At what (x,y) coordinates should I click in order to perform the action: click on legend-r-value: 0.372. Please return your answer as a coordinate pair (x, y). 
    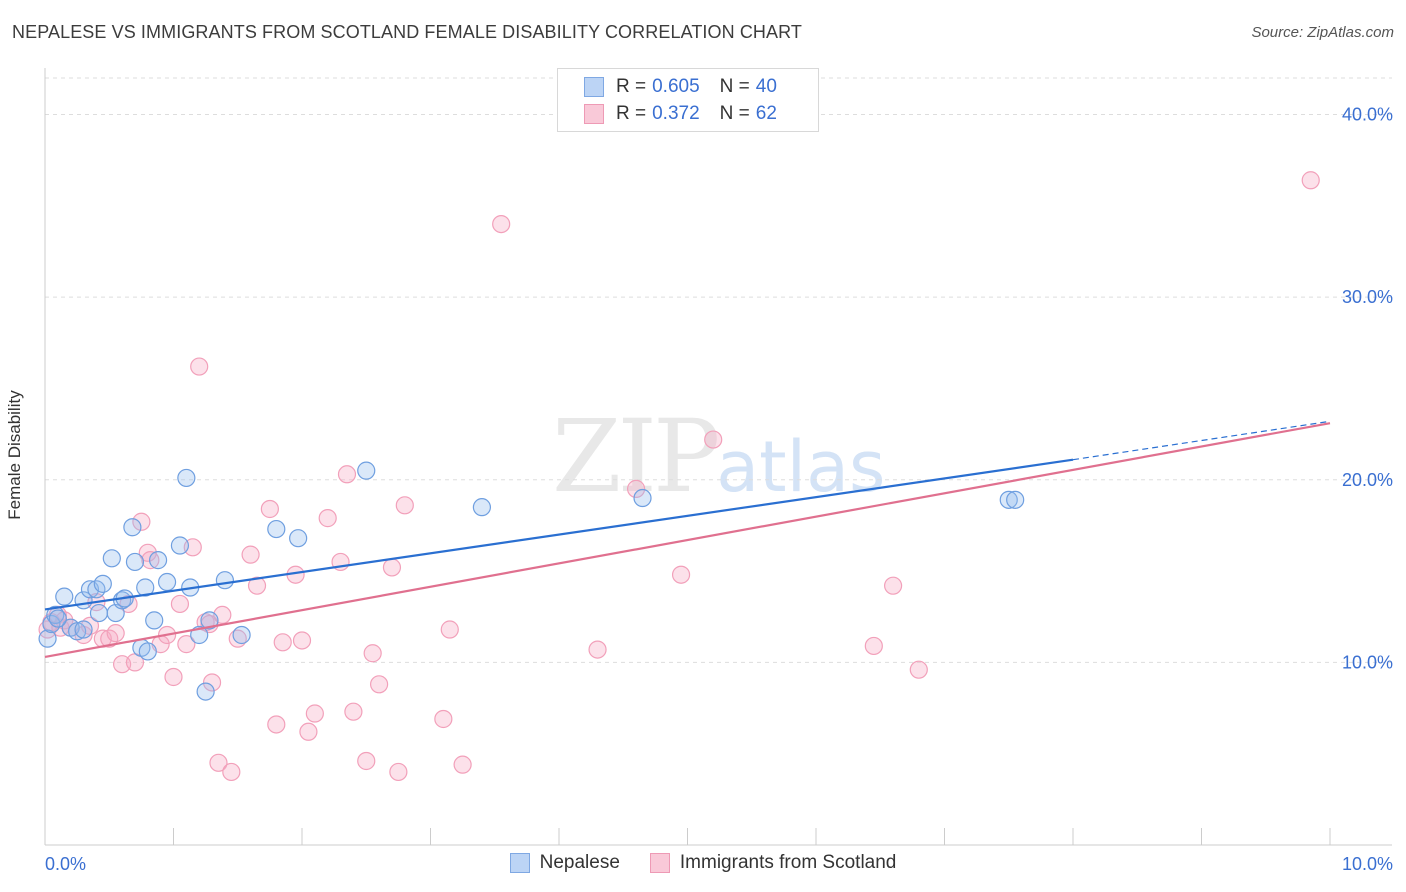
    Looking at the image, I should click on (676, 113).